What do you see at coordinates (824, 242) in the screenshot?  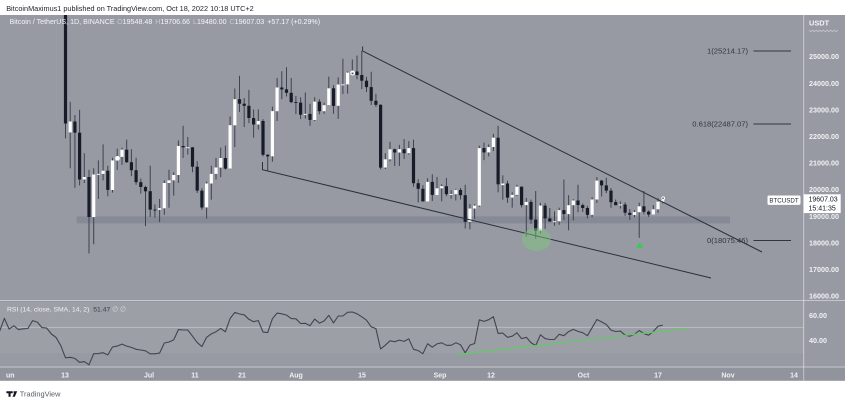 I see `svg-text: 18000.00` at bounding box center [824, 242].